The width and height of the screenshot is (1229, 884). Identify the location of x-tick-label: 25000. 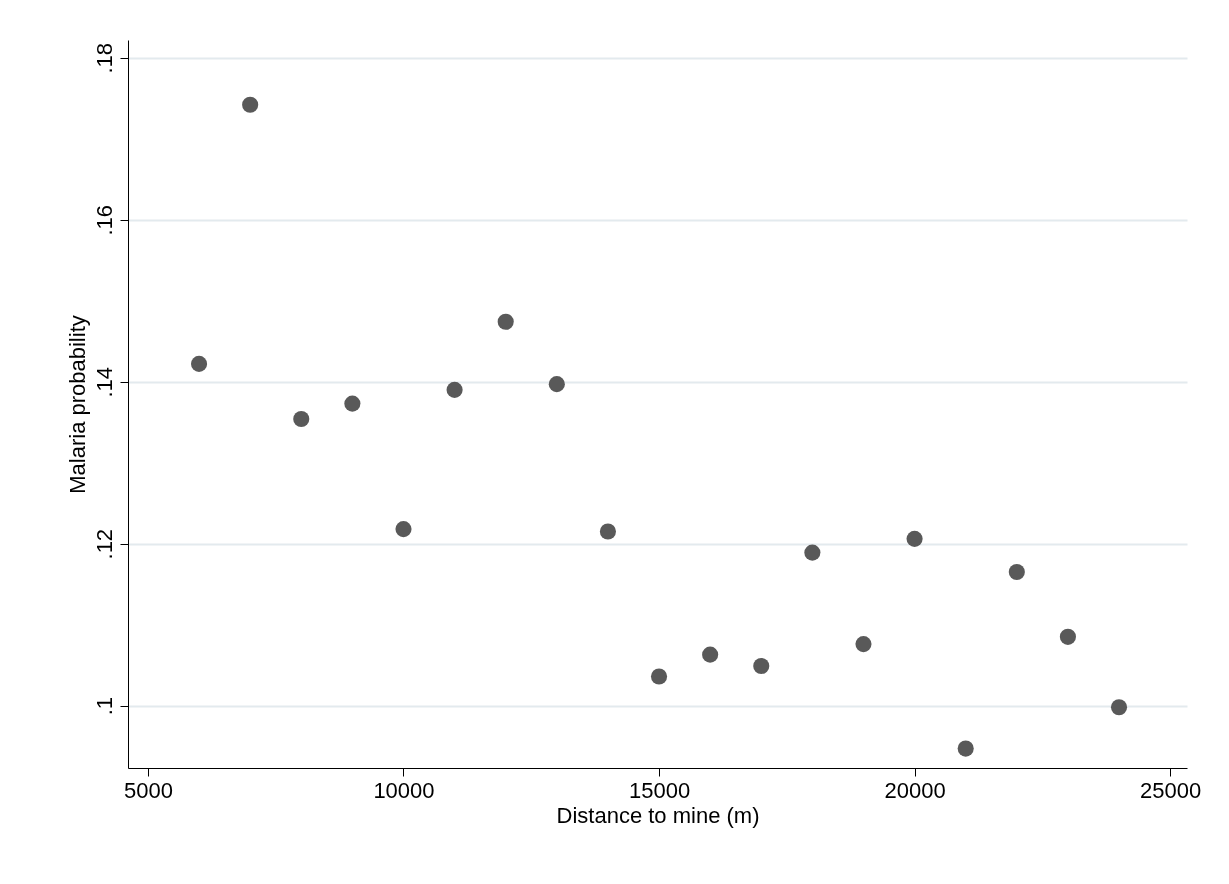
(1171, 790).